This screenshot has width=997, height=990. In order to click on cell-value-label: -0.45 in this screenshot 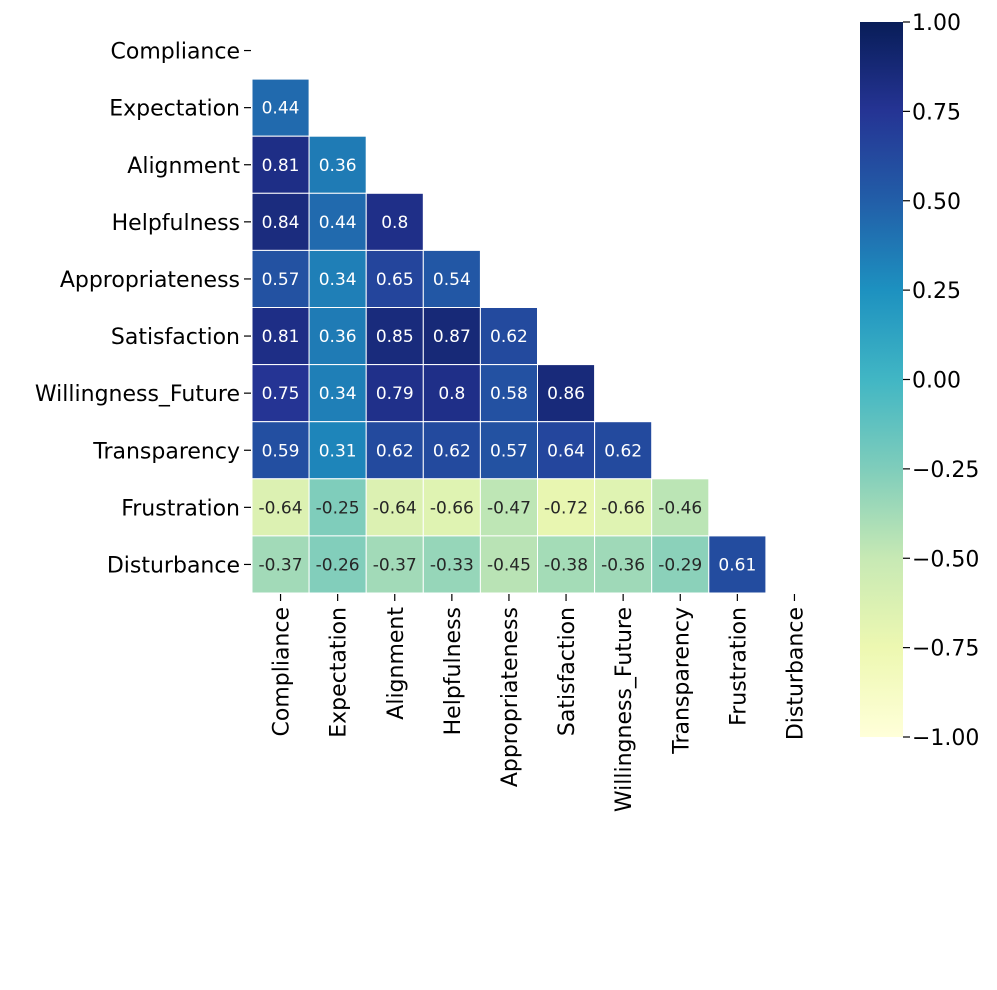, I will do `click(509, 565)`.